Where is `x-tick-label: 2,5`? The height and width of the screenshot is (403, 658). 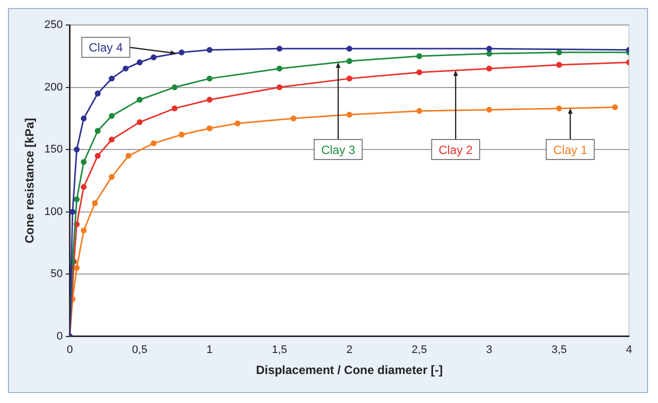
x-tick-label: 2,5 is located at coordinates (419, 350).